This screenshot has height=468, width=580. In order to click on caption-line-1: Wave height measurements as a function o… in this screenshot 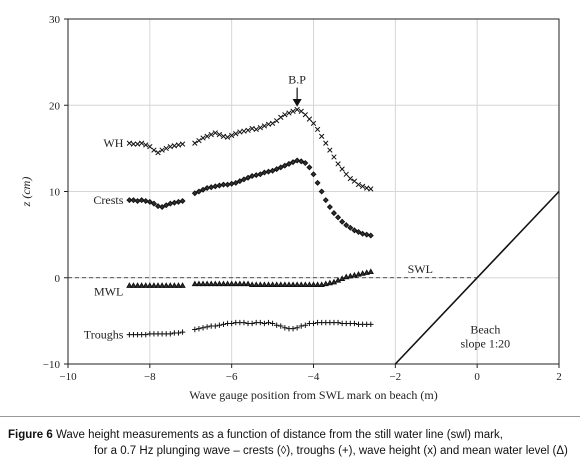, I will do `click(279, 435)`.